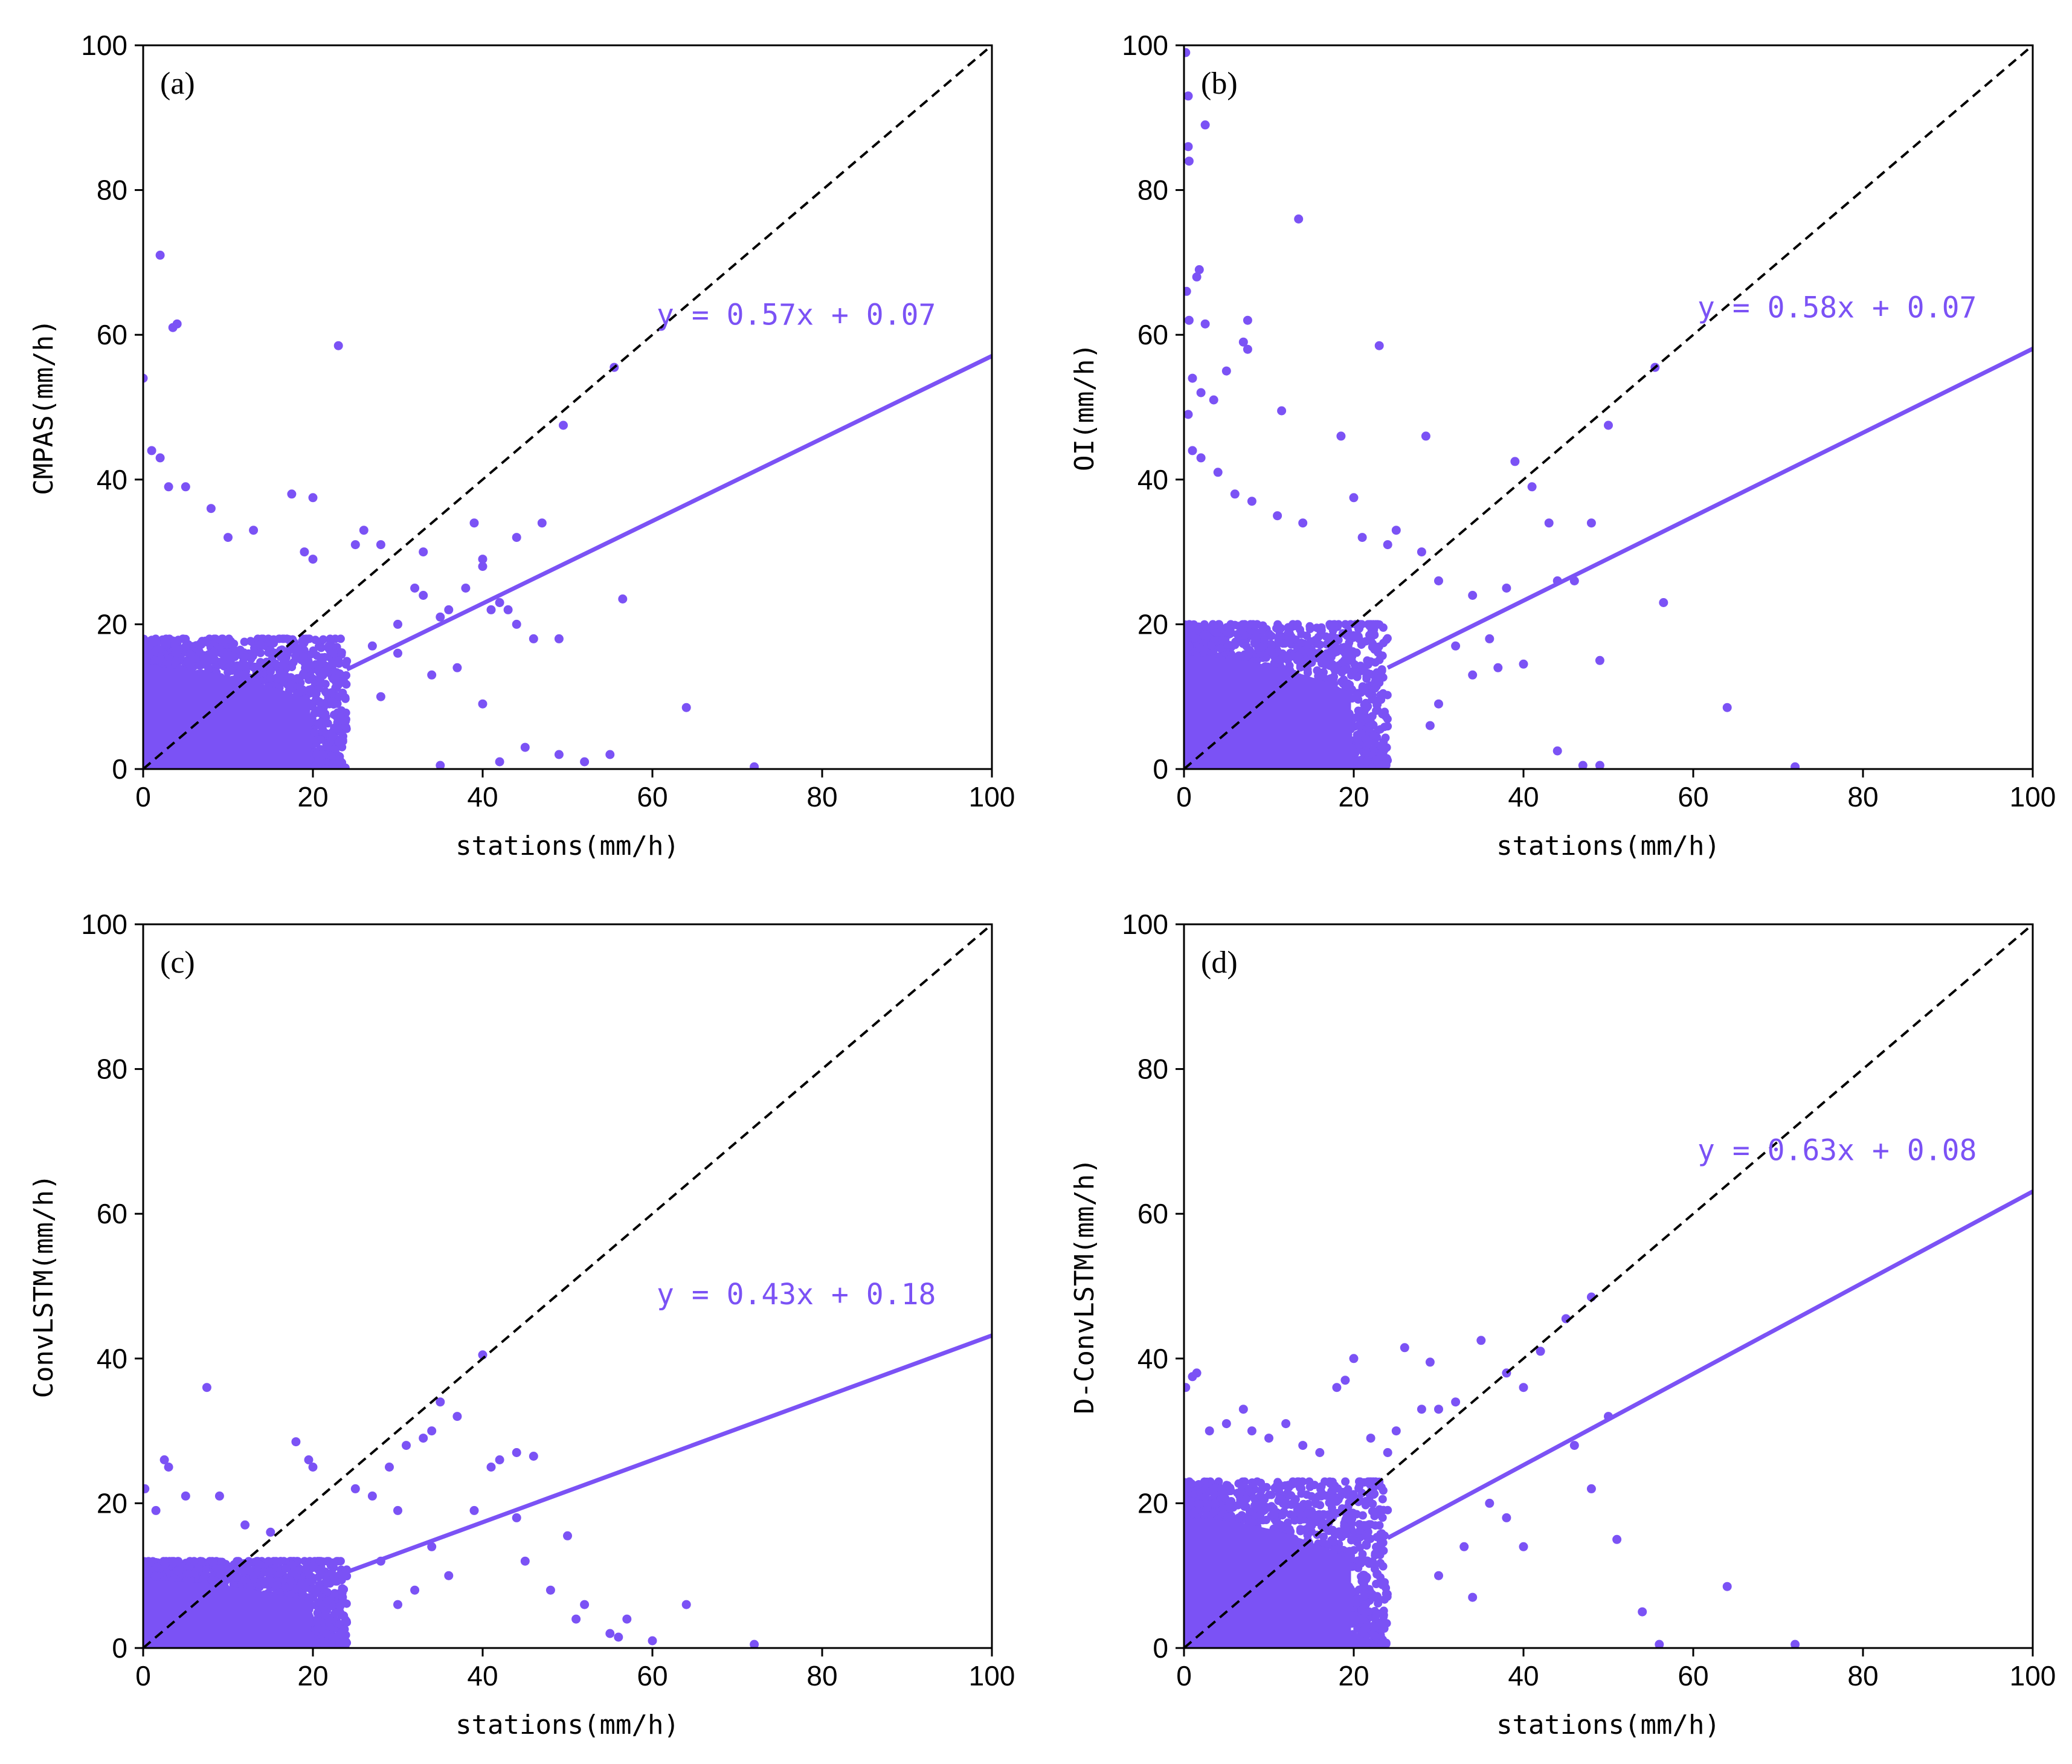  I want to click on panel-a-y-axis-label: CMPAS(mm/h), so click(44, 407).